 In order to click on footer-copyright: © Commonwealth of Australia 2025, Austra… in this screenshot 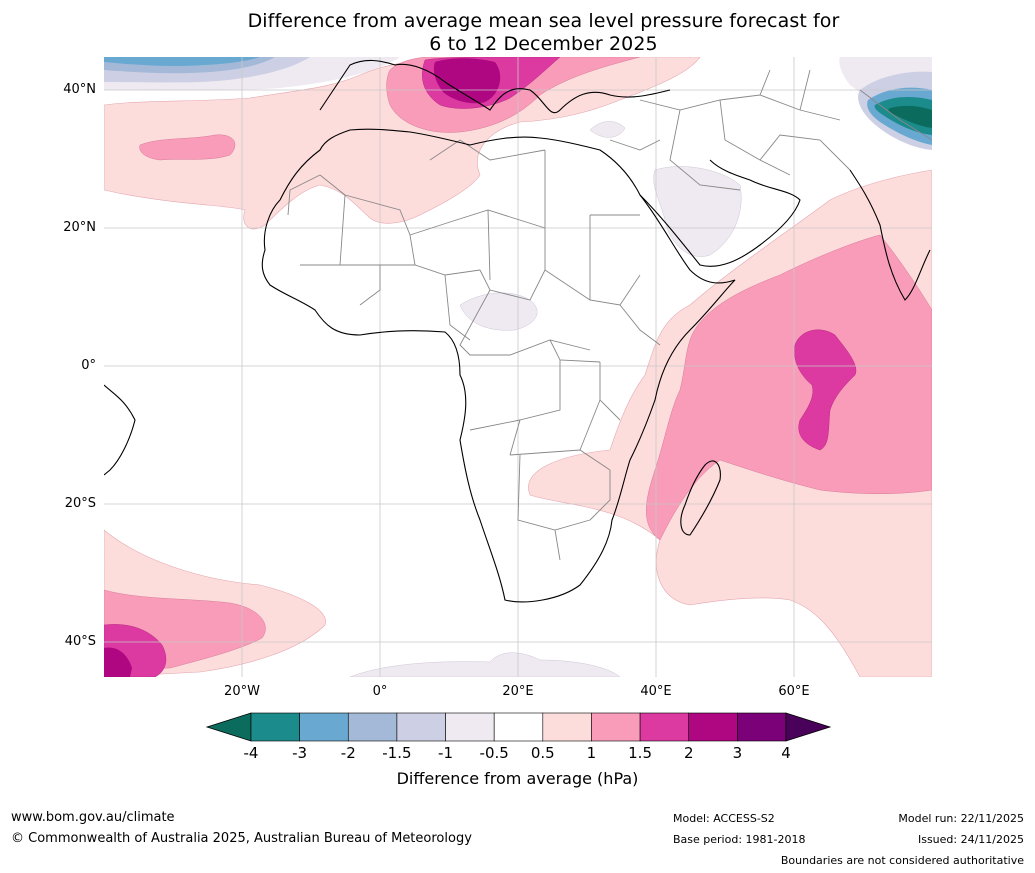, I will do `click(241, 838)`.